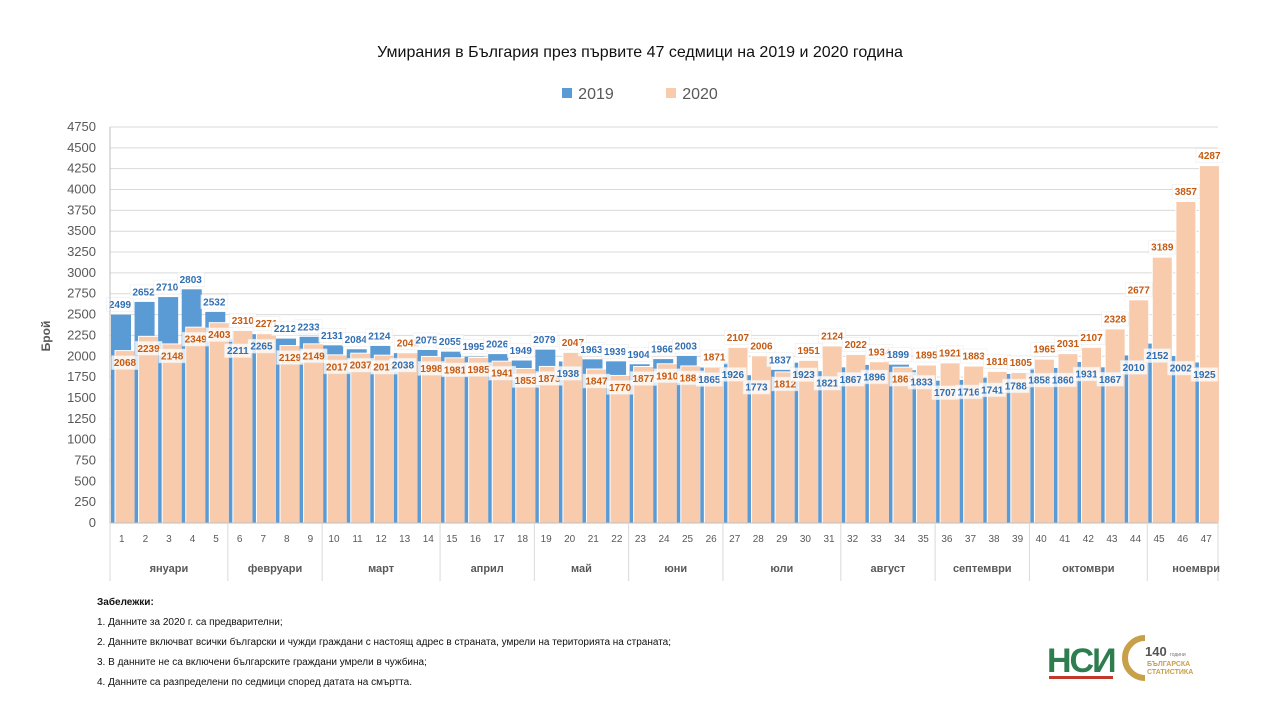 The height and width of the screenshot is (720, 1280). What do you see at coordinates (81, 272) in the screenshot?
I see `y-tick-label: 3000` at bounding box center [81, 272].